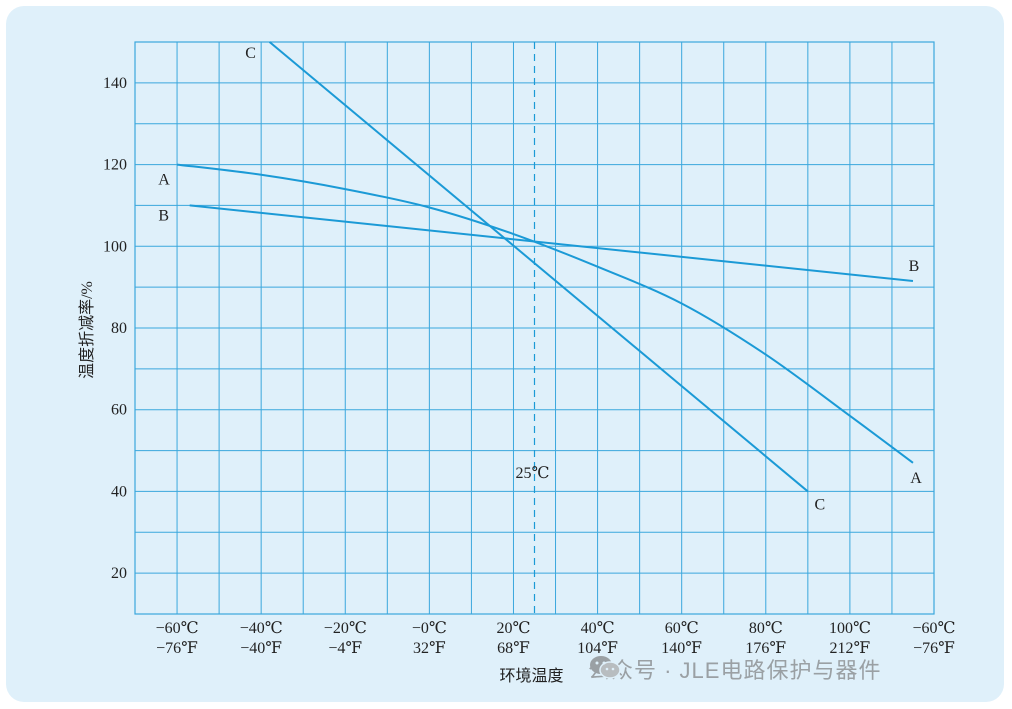 The image size is (1012, 709). I want to click on x-tick-label-celsius: 100℃, so click(850, 628).